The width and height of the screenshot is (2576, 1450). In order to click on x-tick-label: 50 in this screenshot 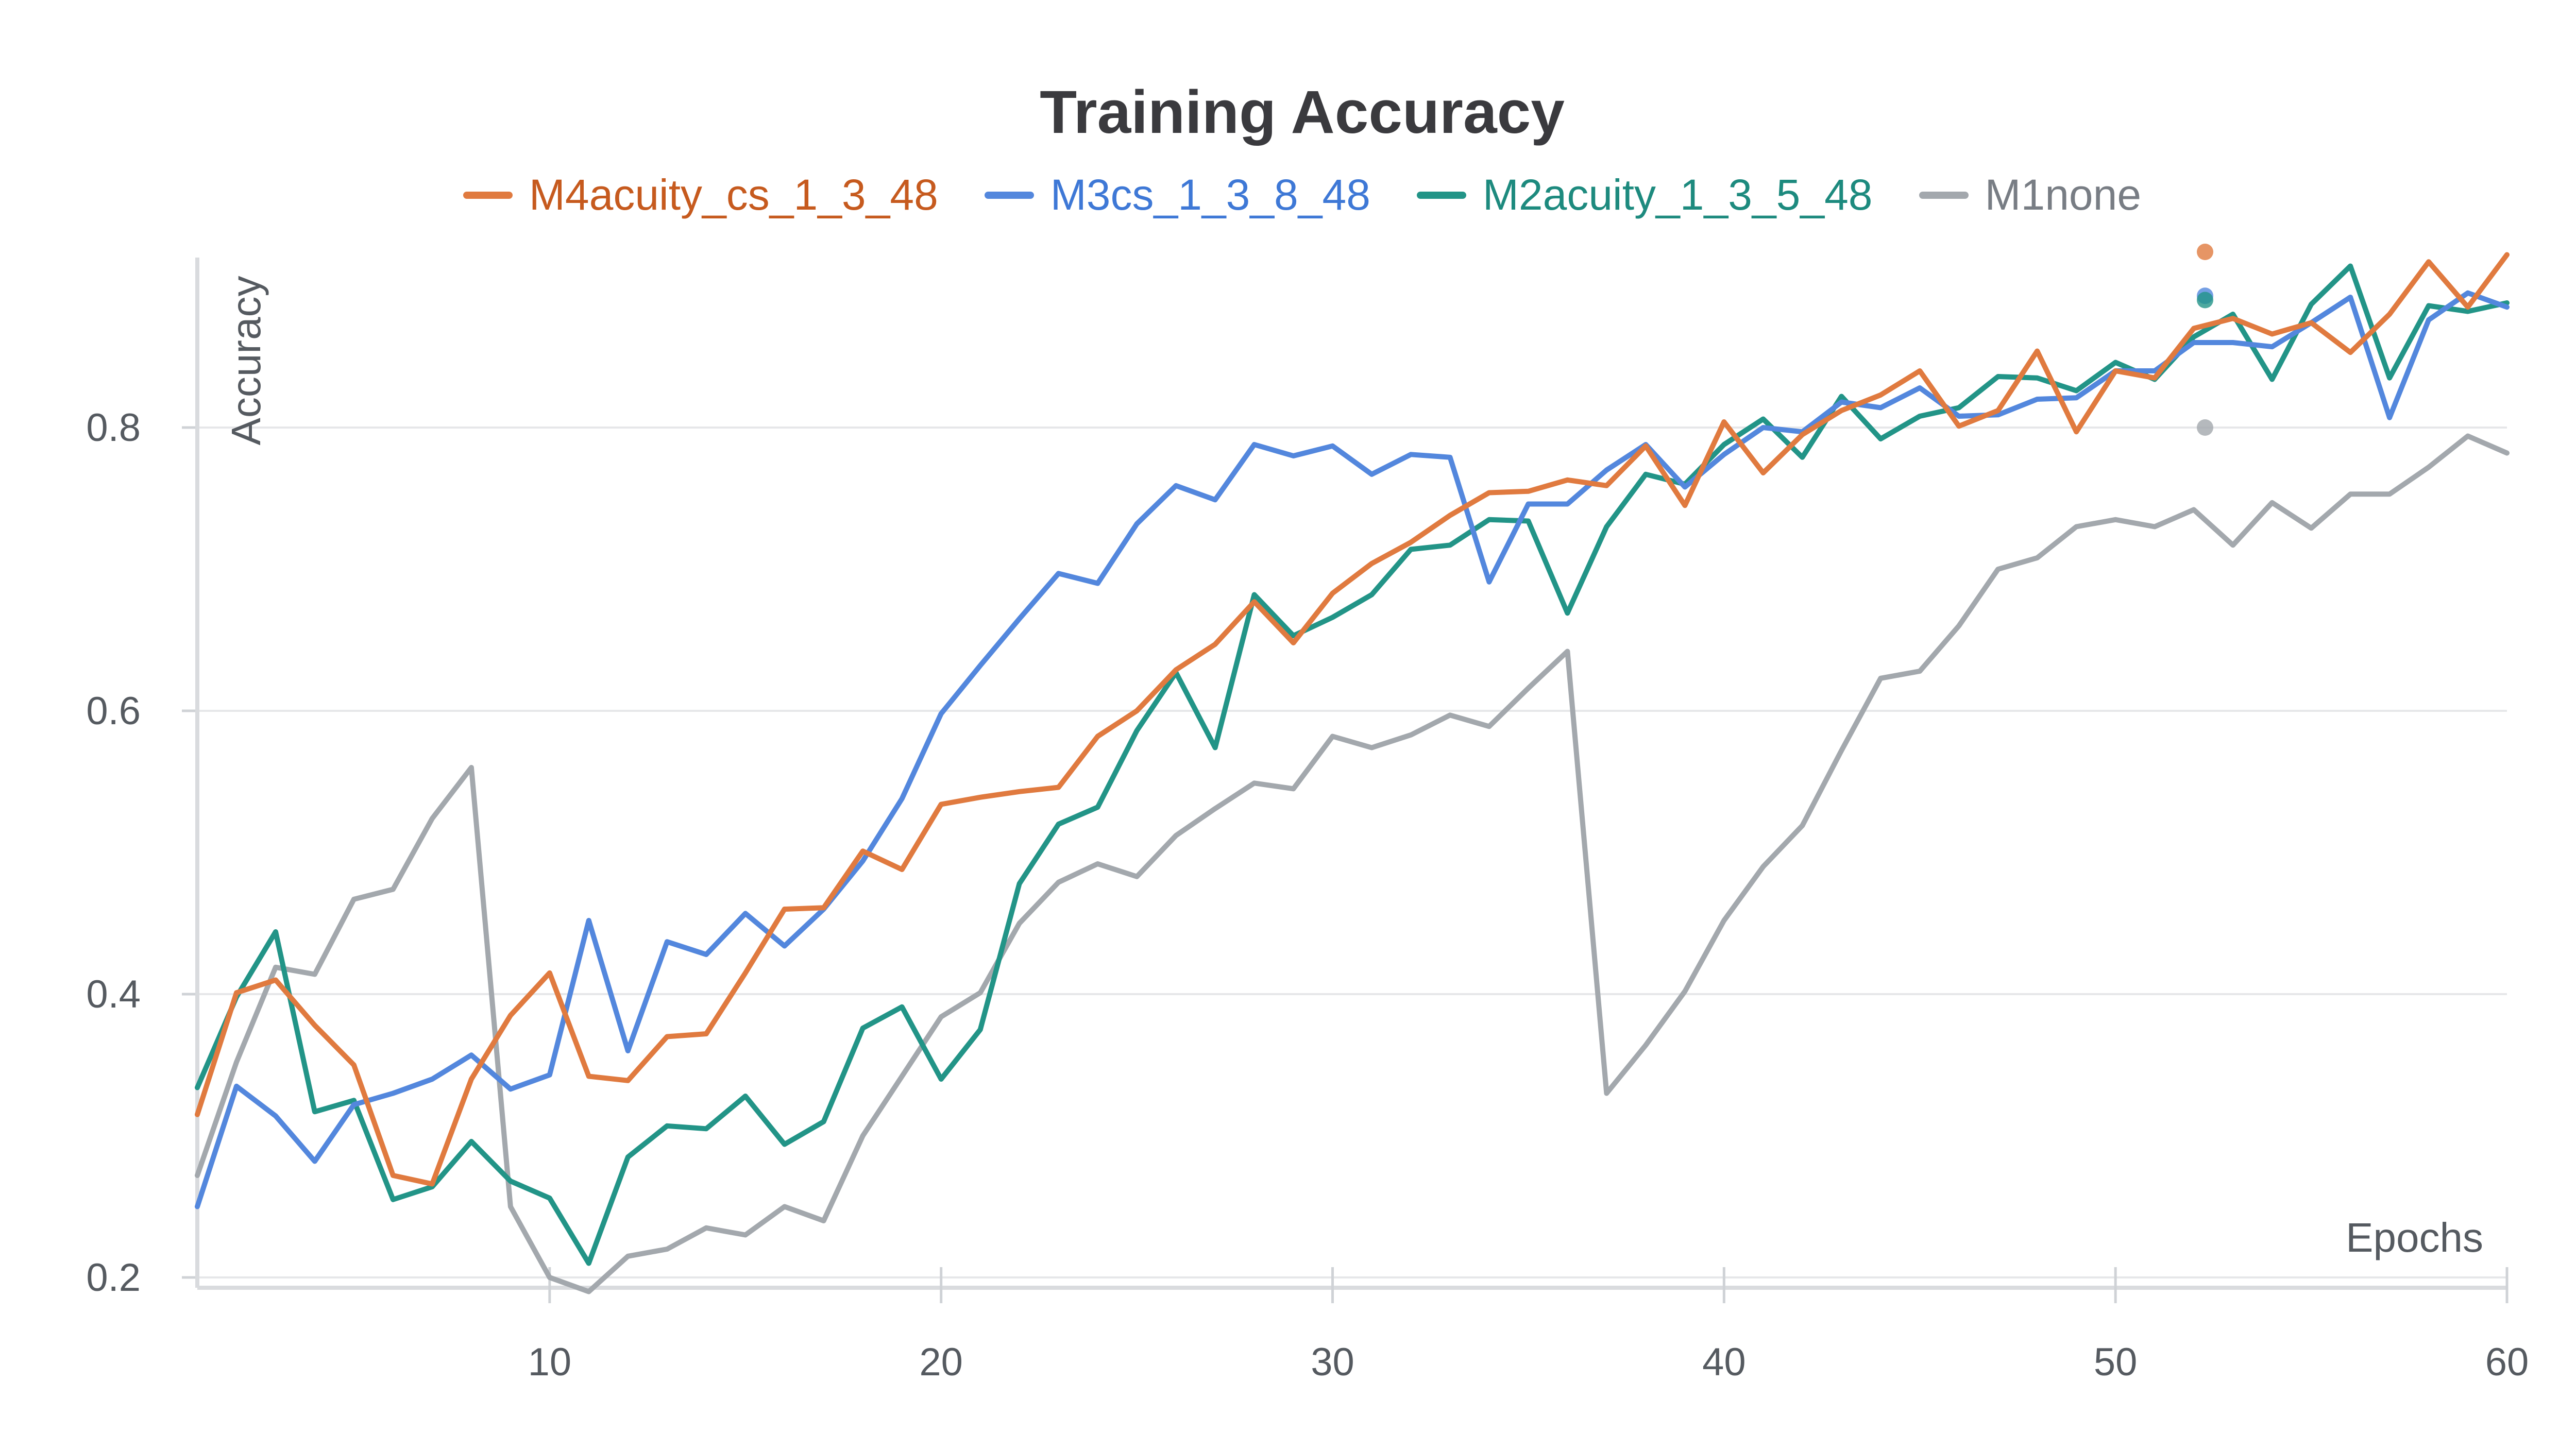, I will do `click(2116, 1362)`.